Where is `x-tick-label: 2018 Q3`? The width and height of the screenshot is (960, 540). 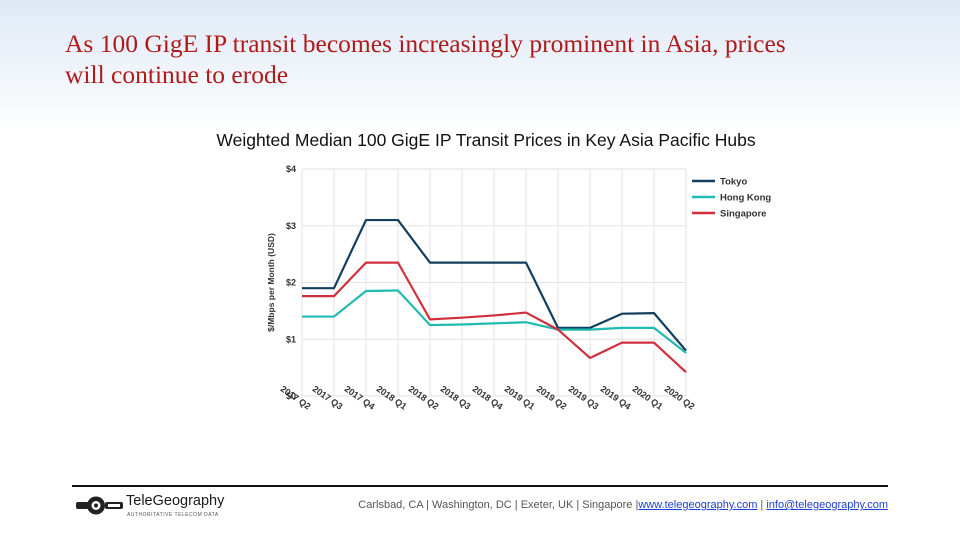 x-tick-label: 2018 Q3 is located at coordinates (456, 398).